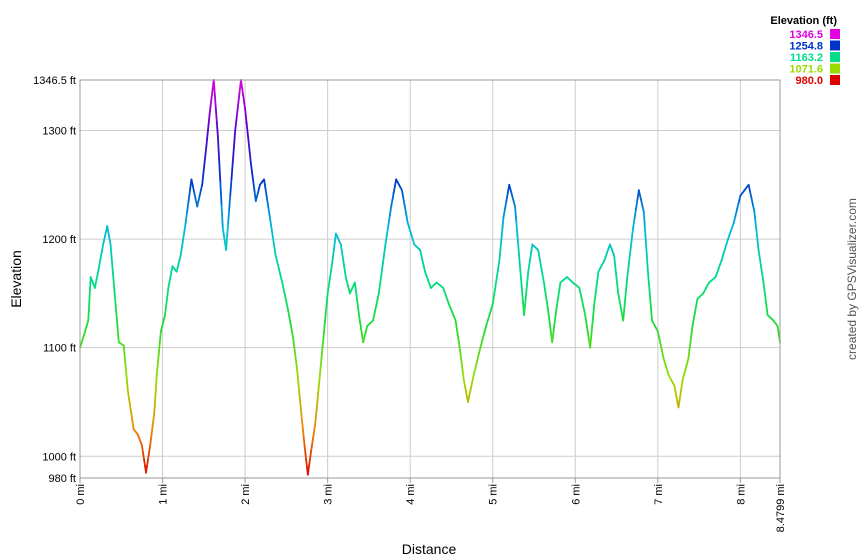 This screenshot has width=860, height=560. I want to click on credit-text: created by GPSVisualizer.com, so click(852, 279).